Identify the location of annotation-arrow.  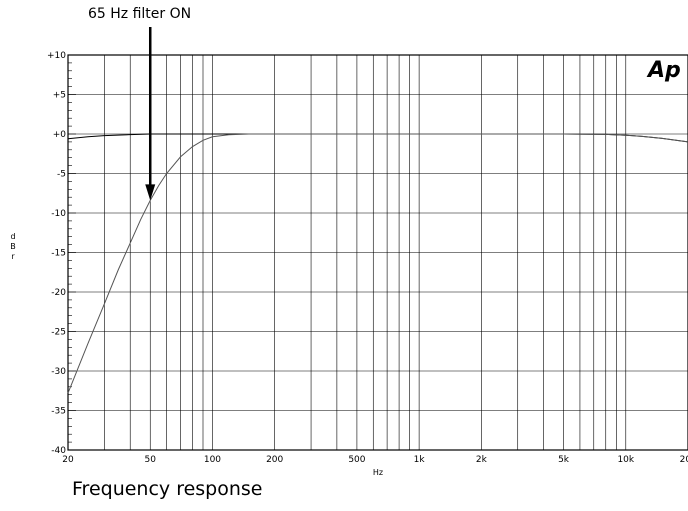
(150, 114).